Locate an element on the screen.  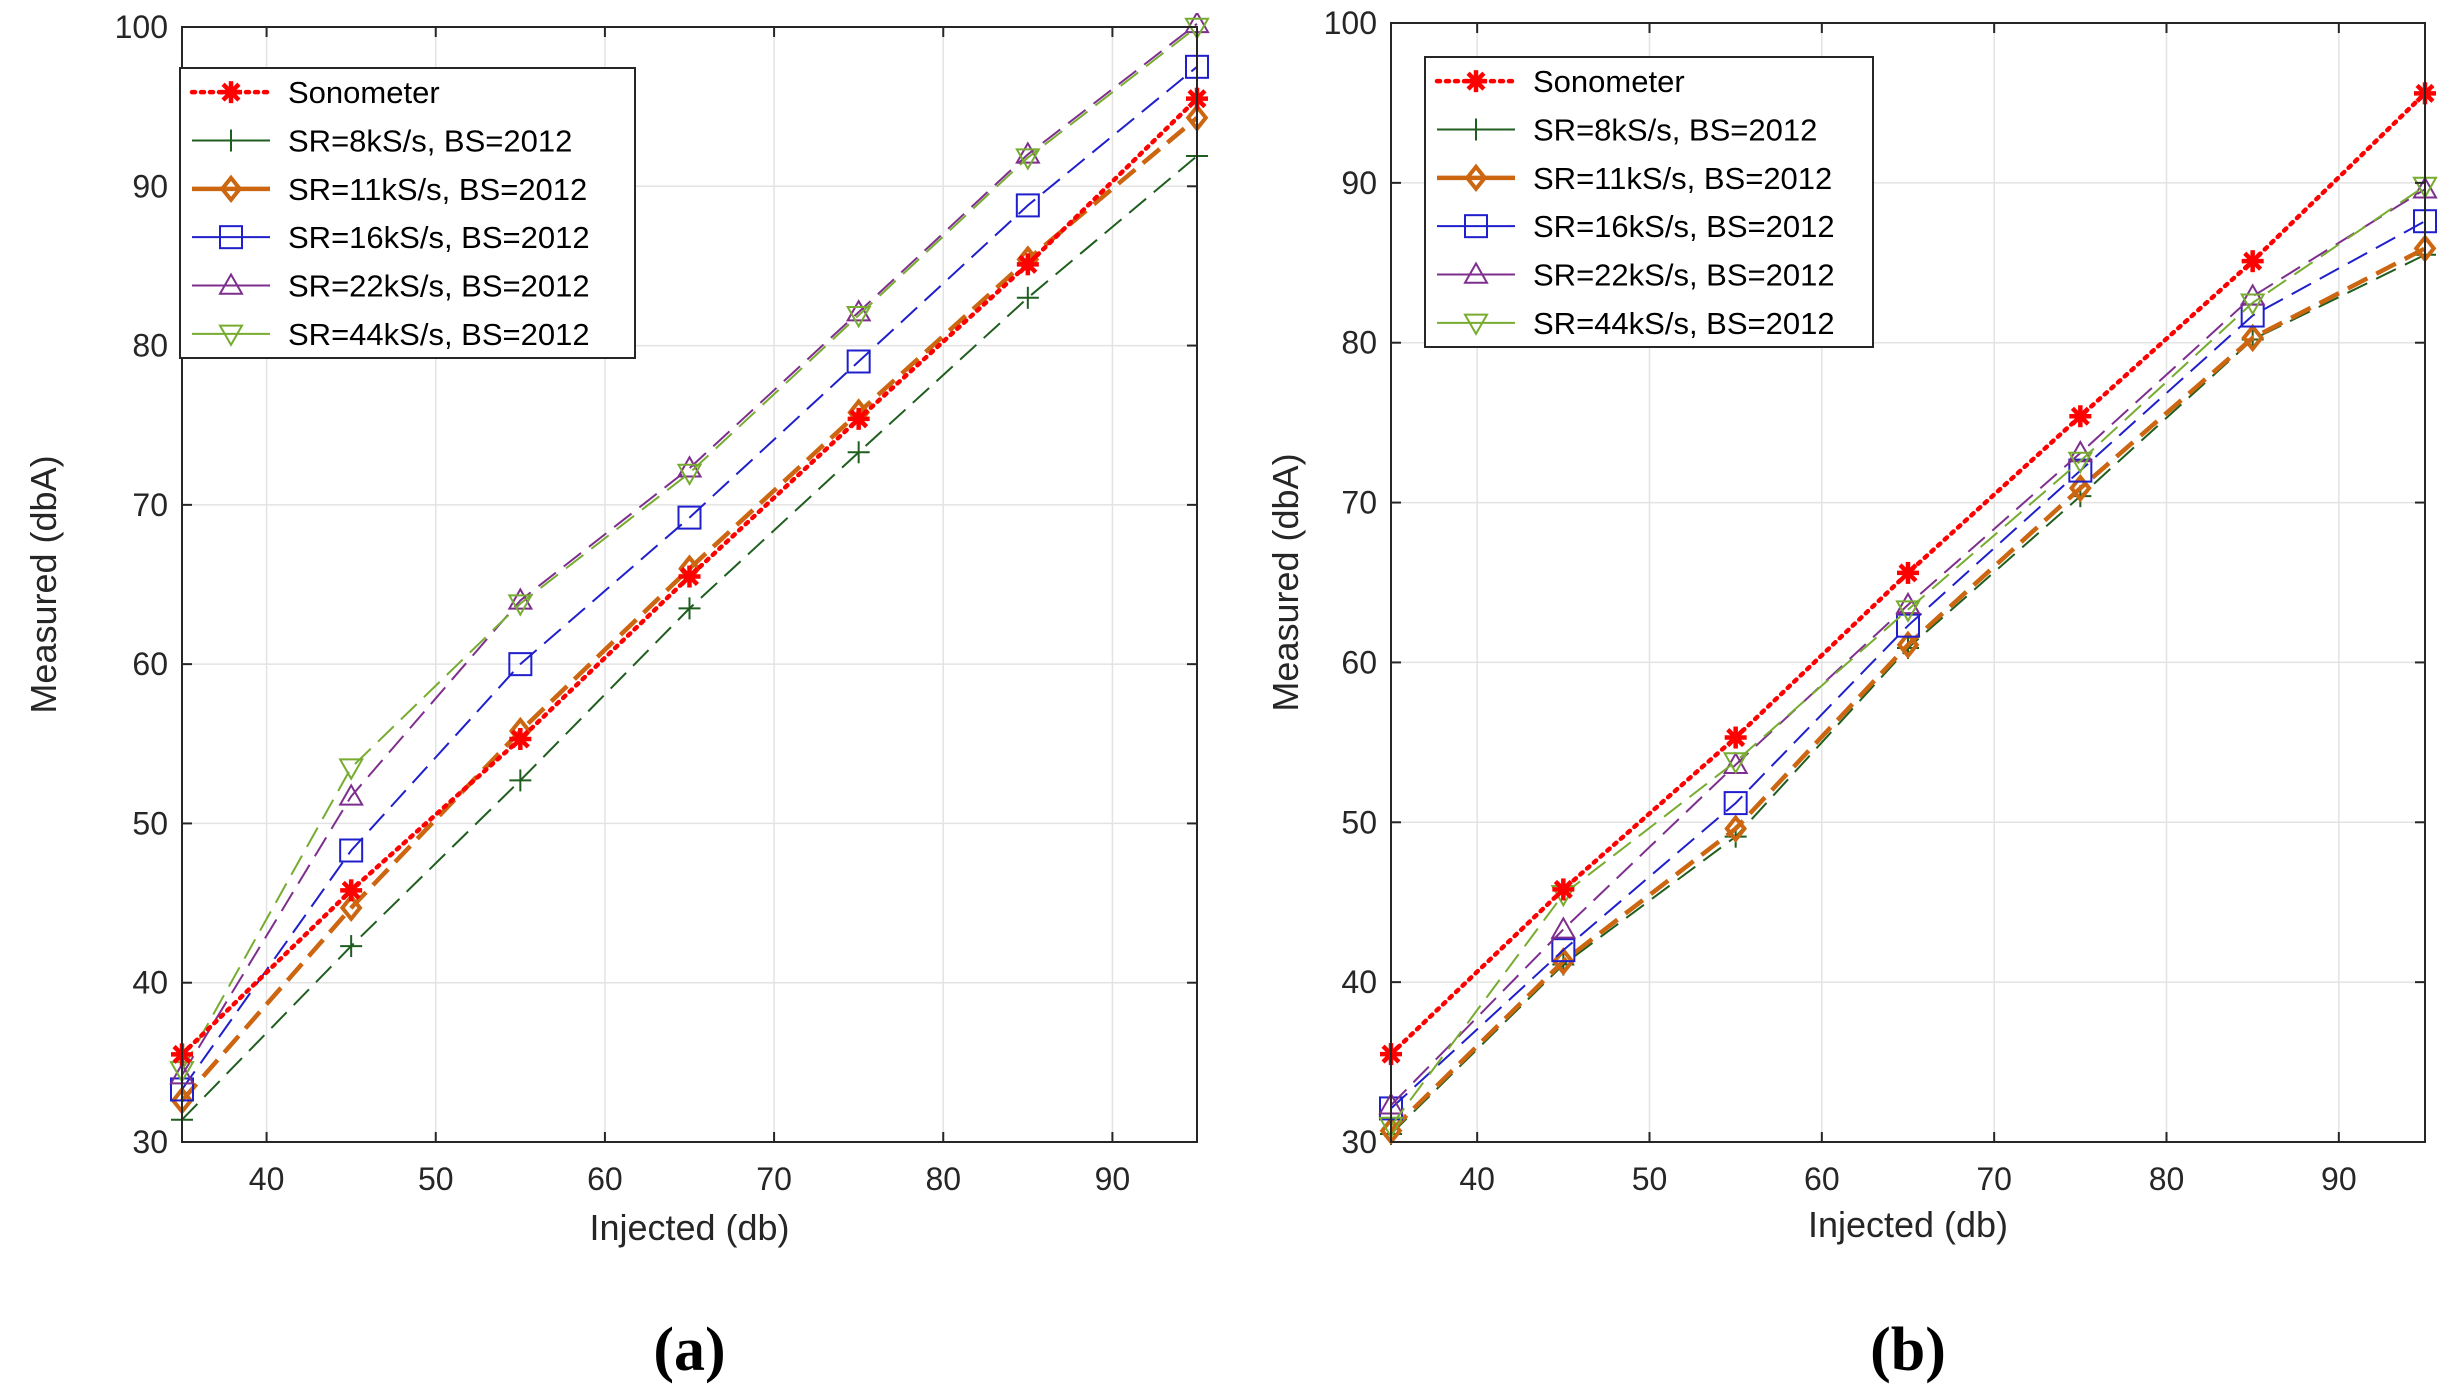
legend-item-sonometer: Sonometer is located at coordinates (1559, 81).